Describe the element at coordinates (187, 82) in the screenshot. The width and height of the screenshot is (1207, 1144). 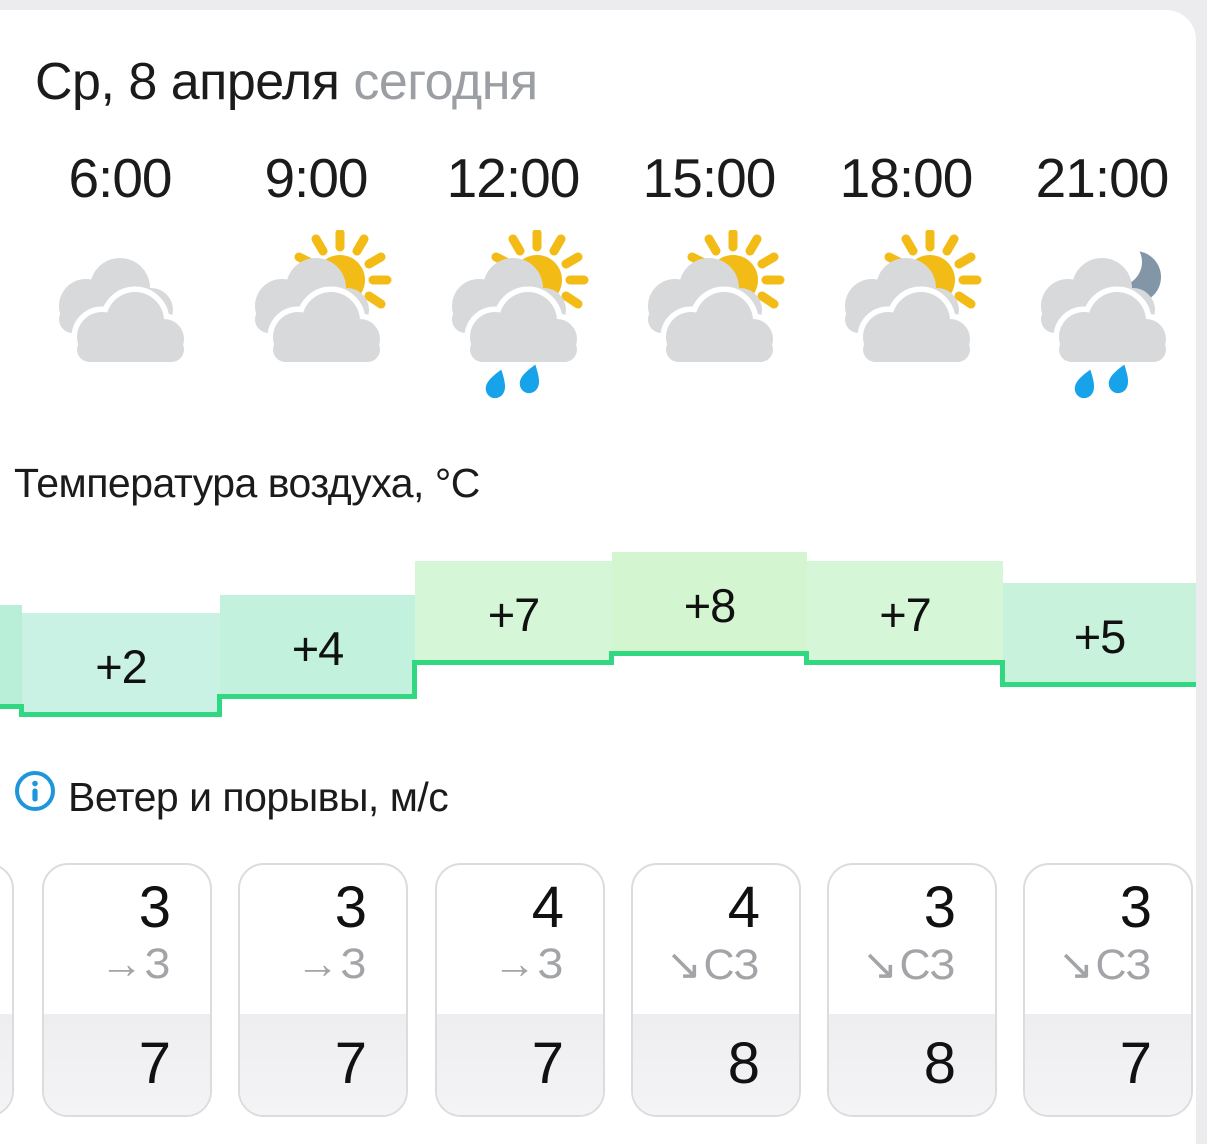
I see `date-label: Ср, 8 апреля` at that location.